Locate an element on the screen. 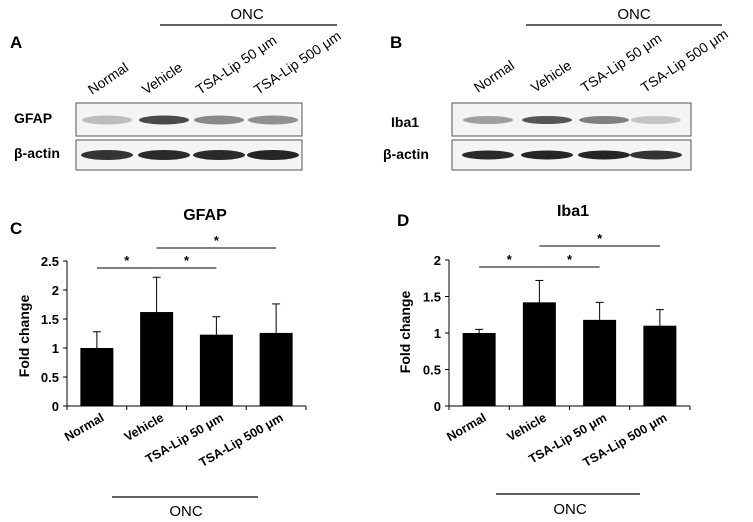 The height and width of the screenshot is (522, 753). panel-letter-d: D is located at coordinates (403, 220).